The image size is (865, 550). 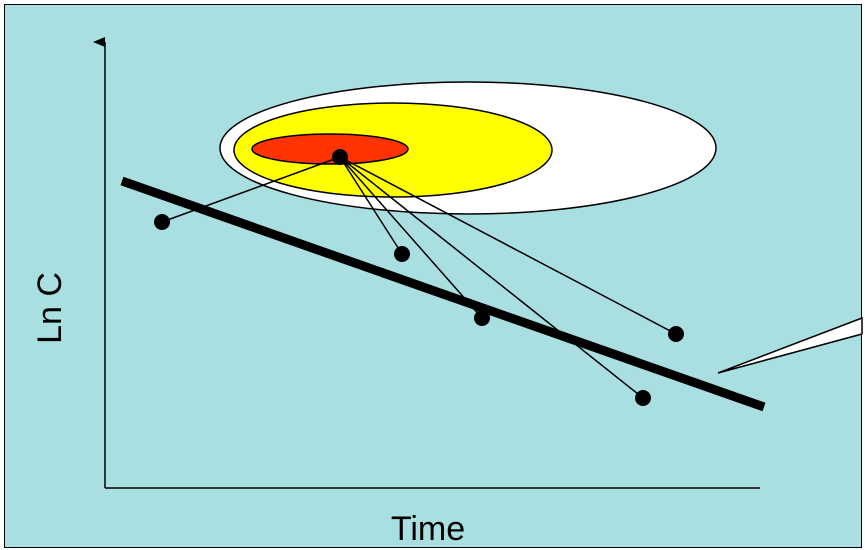 What do you see at coordinates (790, 345) in the screenshot?
I see `callout-pointer` at bounding box center [790, 345].